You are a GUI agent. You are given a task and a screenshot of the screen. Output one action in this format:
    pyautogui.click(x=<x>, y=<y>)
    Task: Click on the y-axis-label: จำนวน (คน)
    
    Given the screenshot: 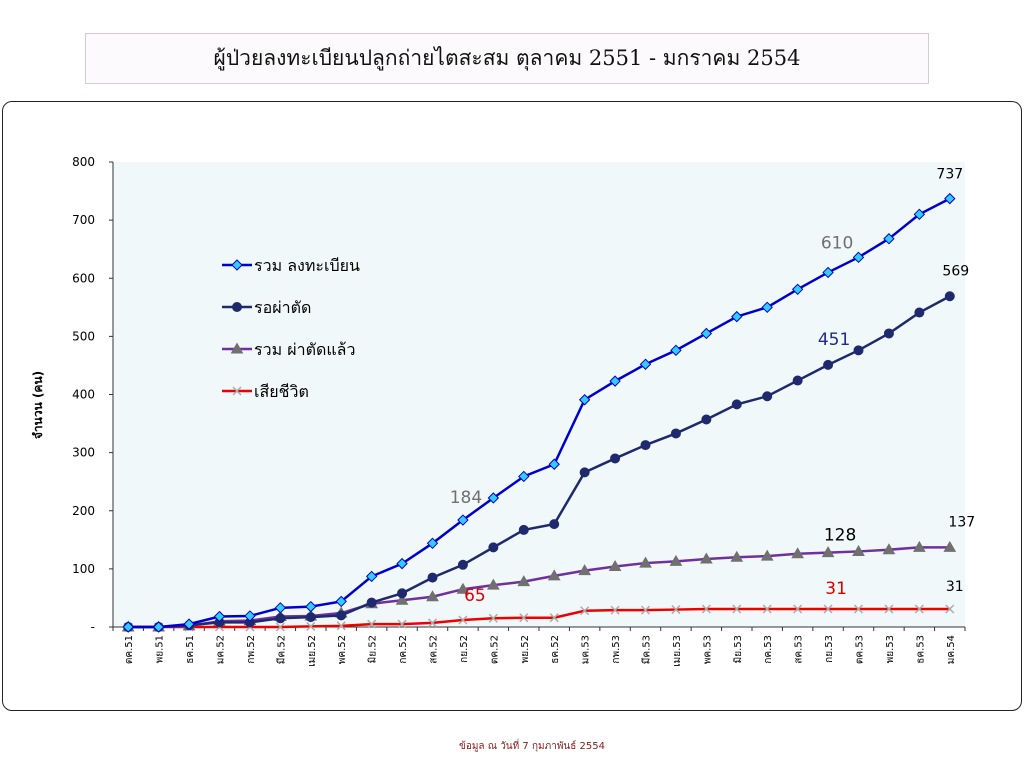 What is the action you would take?
    pyautogui.click(x=38, y=405)
    